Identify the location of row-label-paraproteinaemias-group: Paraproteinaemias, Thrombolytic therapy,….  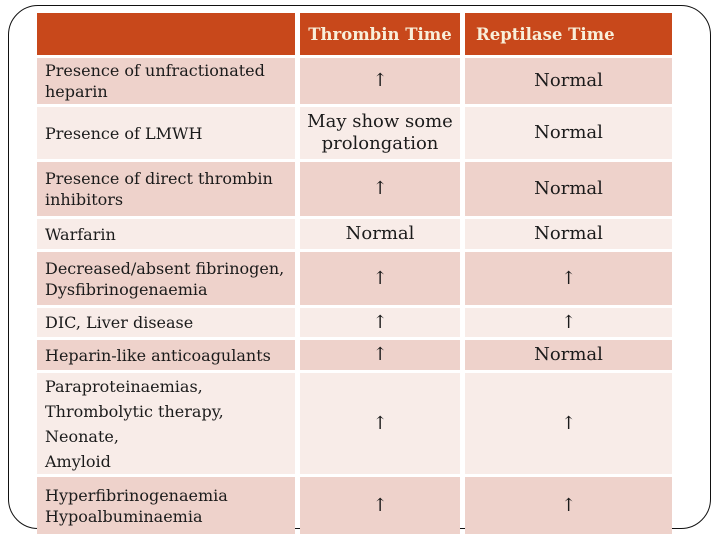
(166, 423).